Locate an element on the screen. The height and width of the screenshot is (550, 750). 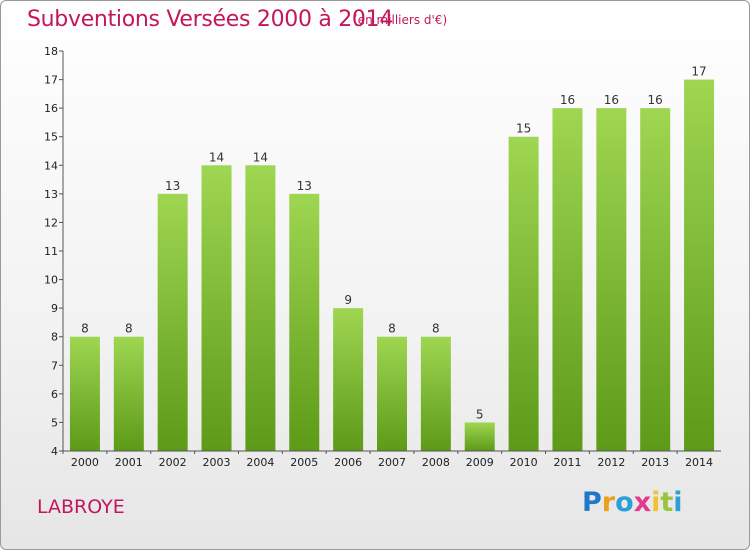
x-tick-label-2008: 2008 is located at coordinates (436, 462).